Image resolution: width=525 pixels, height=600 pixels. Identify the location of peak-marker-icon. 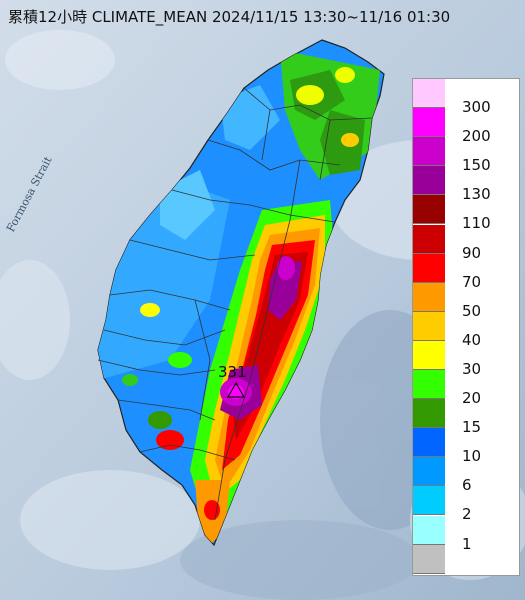
(236, 389).